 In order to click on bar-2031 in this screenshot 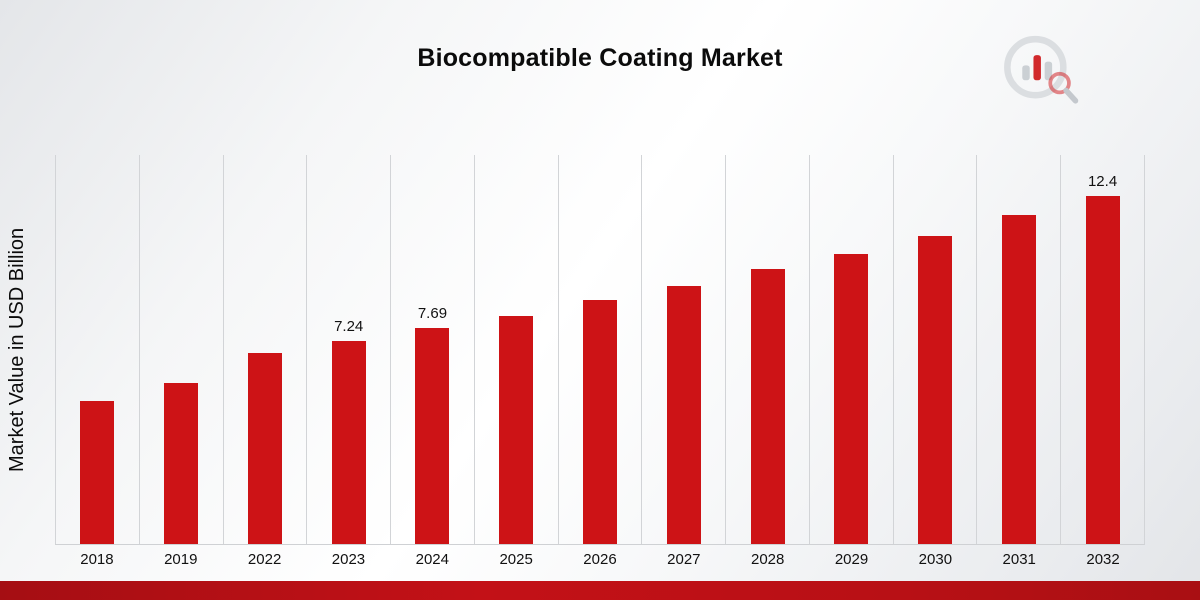, I will do `click(1018, 379)`.